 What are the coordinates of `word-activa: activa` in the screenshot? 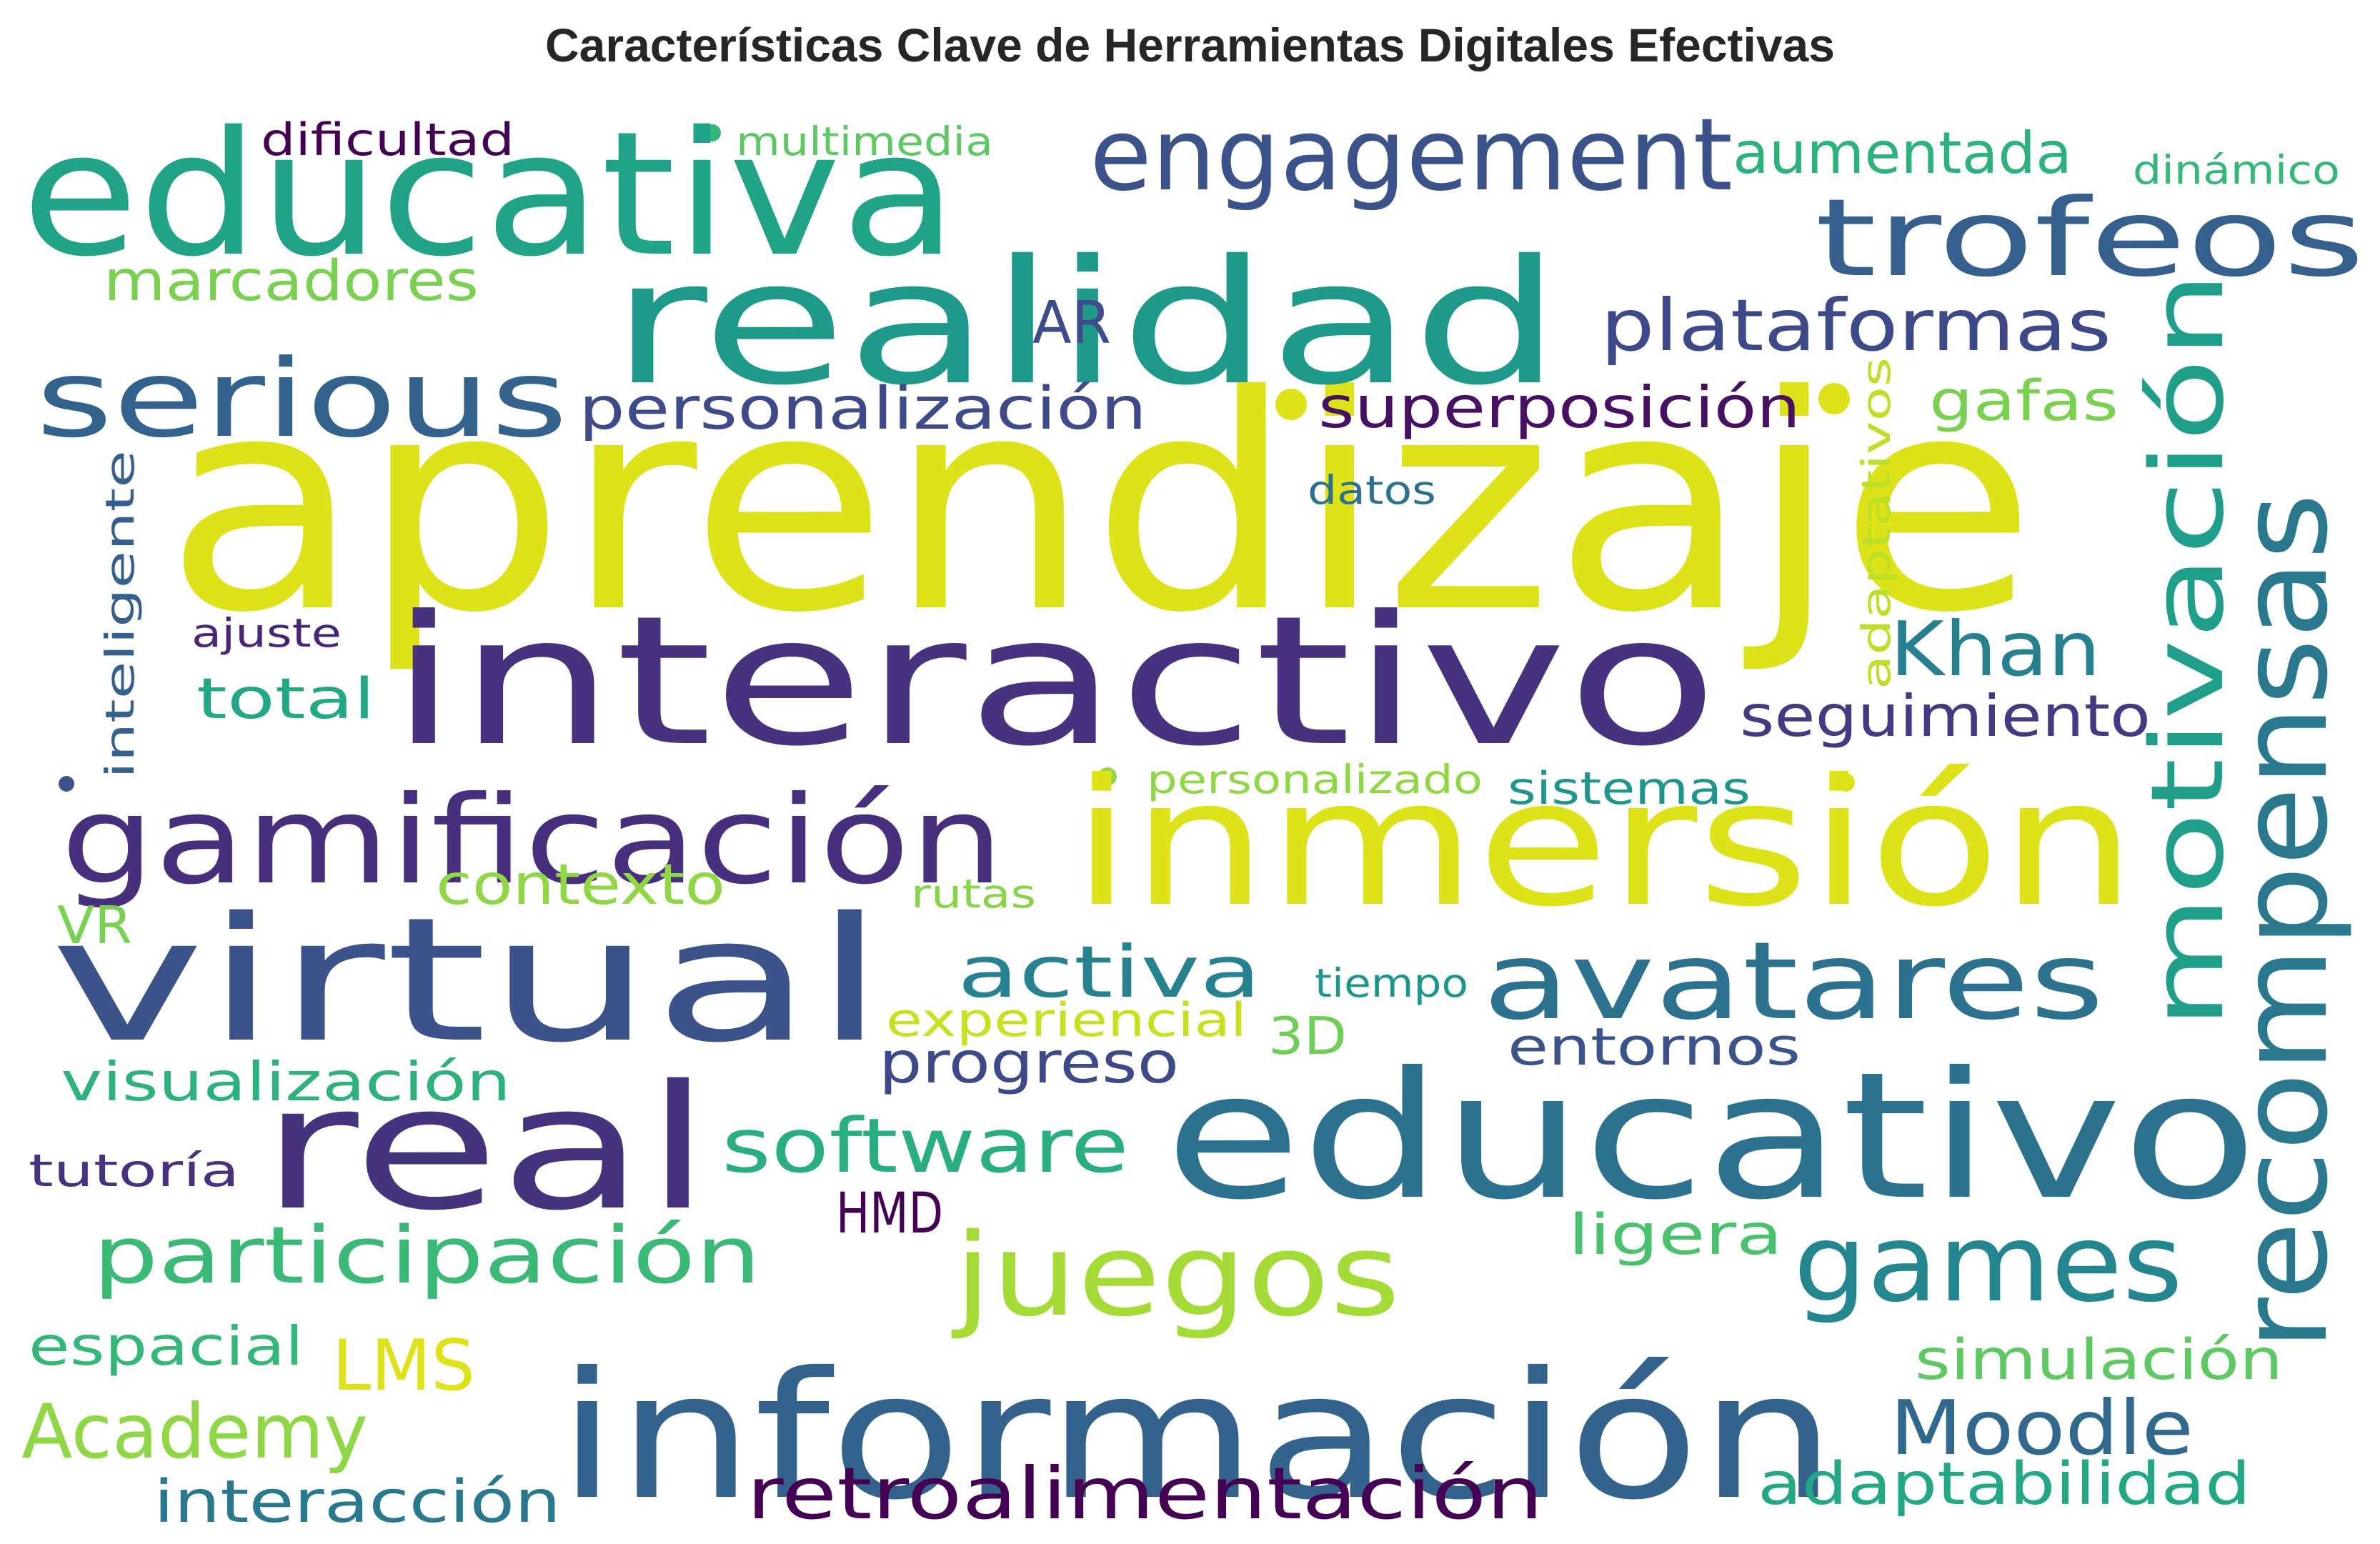 It's located at (1109, 972).